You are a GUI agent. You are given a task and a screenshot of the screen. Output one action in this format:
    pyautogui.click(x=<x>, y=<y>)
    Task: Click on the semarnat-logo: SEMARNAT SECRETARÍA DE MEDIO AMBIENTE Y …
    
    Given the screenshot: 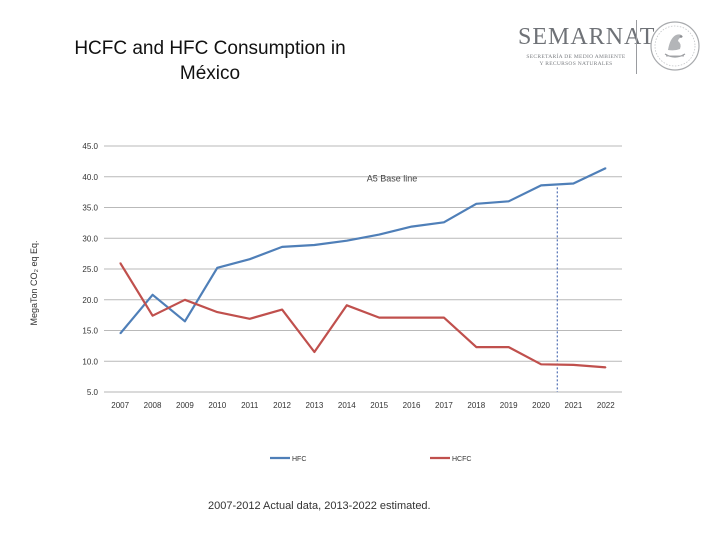 What is the action you would take?
    pyautogui.click(x=607, y=49)
    